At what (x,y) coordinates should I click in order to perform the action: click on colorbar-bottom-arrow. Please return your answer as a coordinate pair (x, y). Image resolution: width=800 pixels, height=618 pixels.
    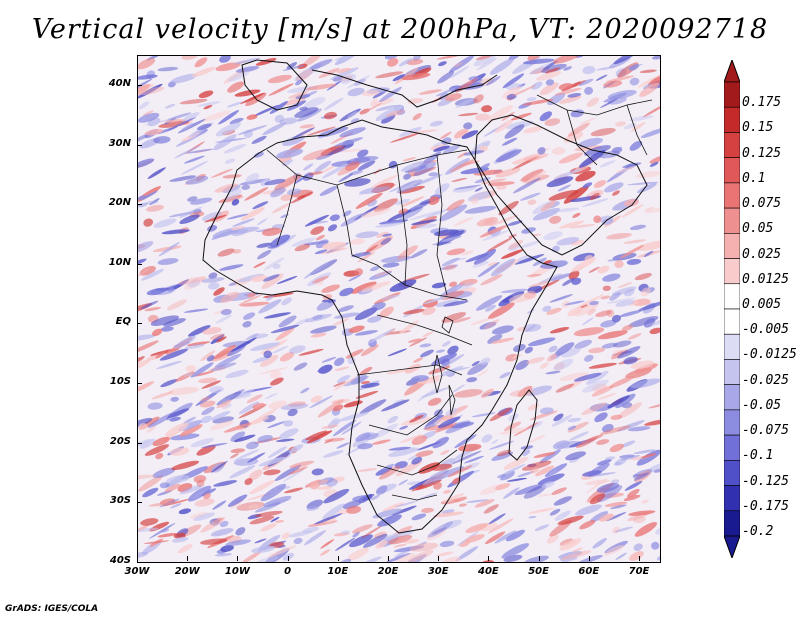
    Looking at the image, I should click on (732, 546).